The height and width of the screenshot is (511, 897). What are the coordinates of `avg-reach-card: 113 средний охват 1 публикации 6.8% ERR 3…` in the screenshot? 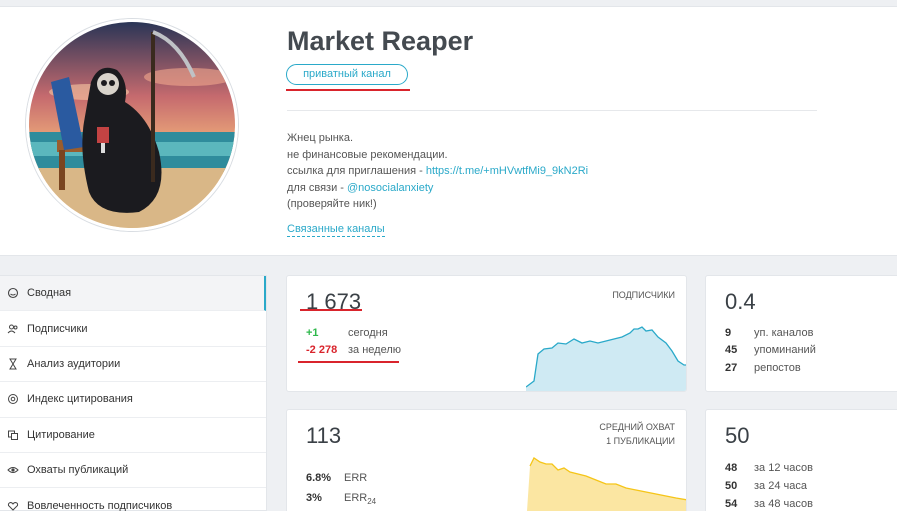 It's located at (486, 460).